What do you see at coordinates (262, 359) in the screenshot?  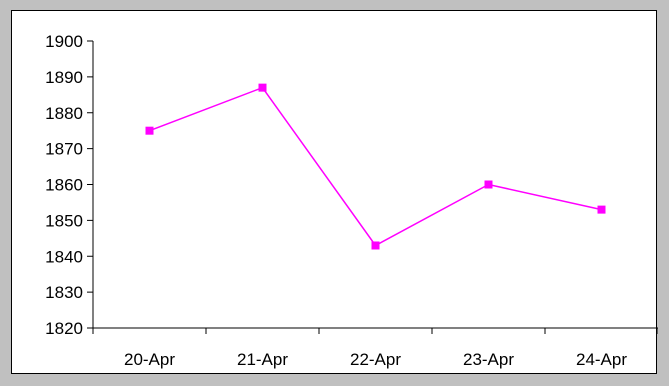 I see `x-tick-label: 21-Apr` at bounding box center [262, 359].